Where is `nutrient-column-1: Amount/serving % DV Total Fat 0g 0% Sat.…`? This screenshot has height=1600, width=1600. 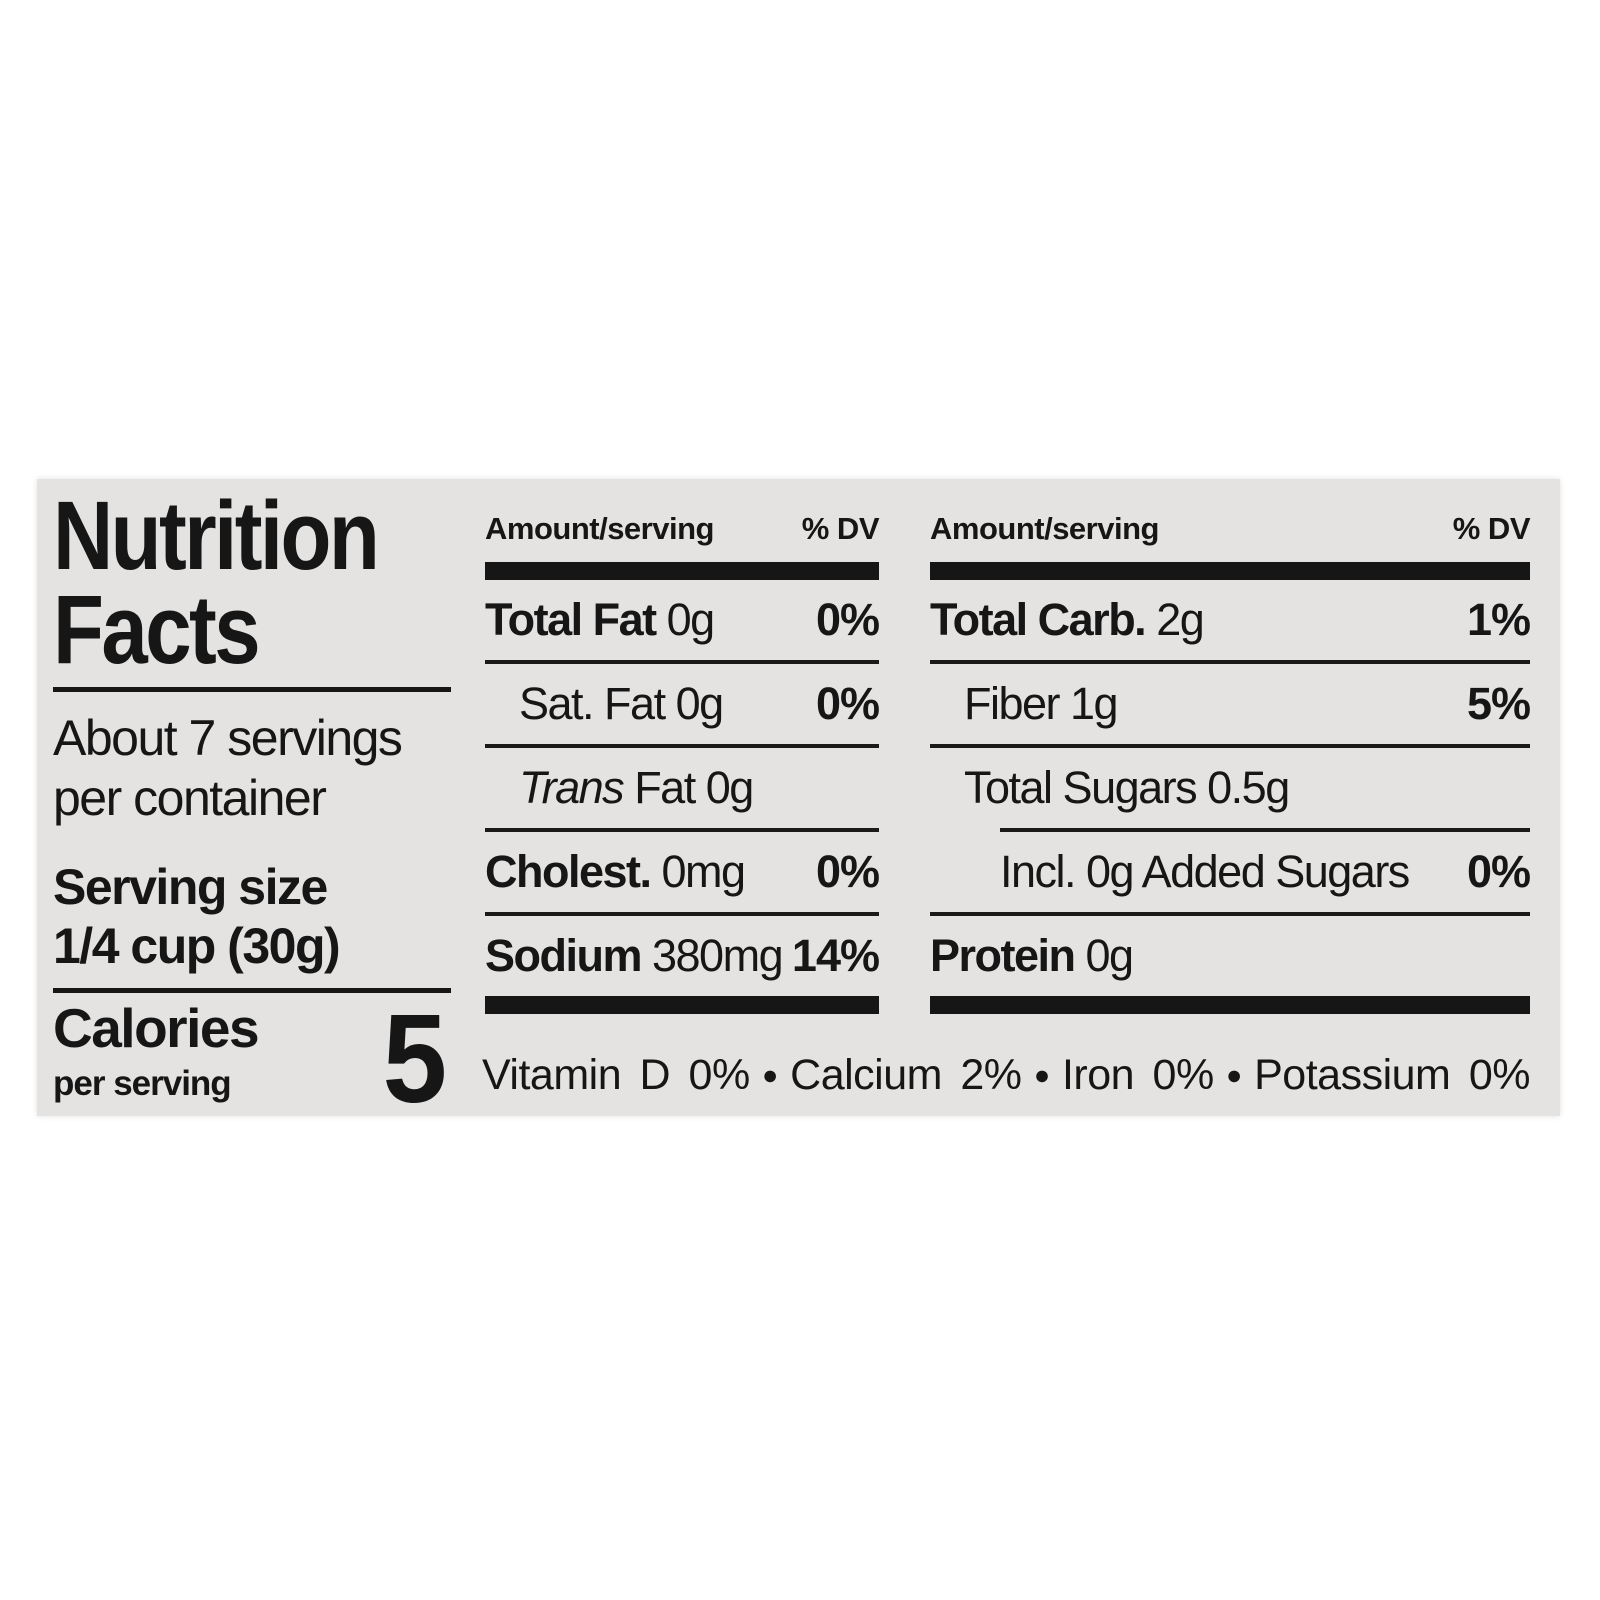
nutrient-column-1: Amount/serving % DV Total Fat 0g 0% Sat.… is located at coordinates (682, 746).